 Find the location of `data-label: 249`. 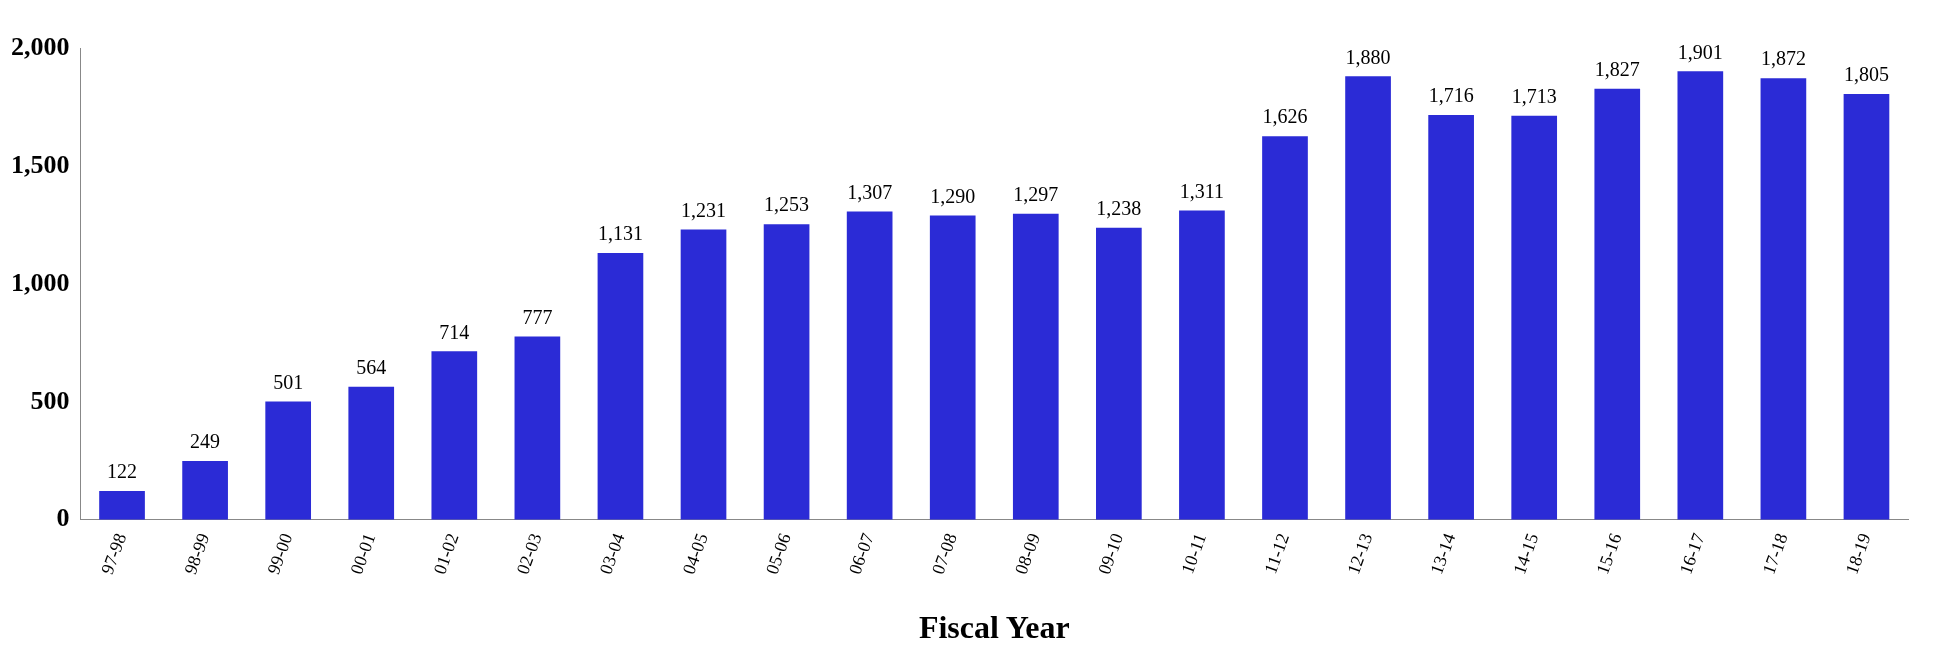

data-label: 249 is located at coordinates (205, 441).